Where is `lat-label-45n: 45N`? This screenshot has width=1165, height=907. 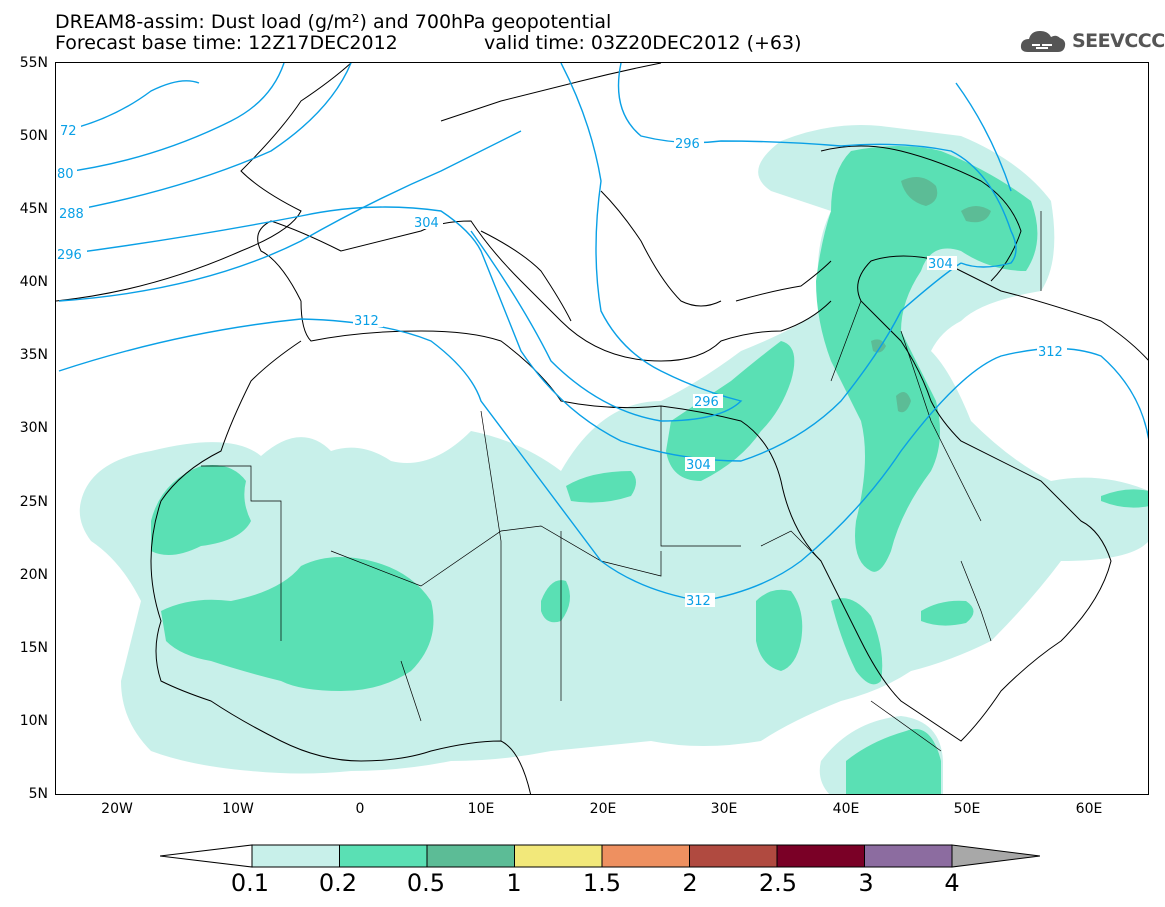 lat-label-45n: 45N is located at coordinates (33, 209).